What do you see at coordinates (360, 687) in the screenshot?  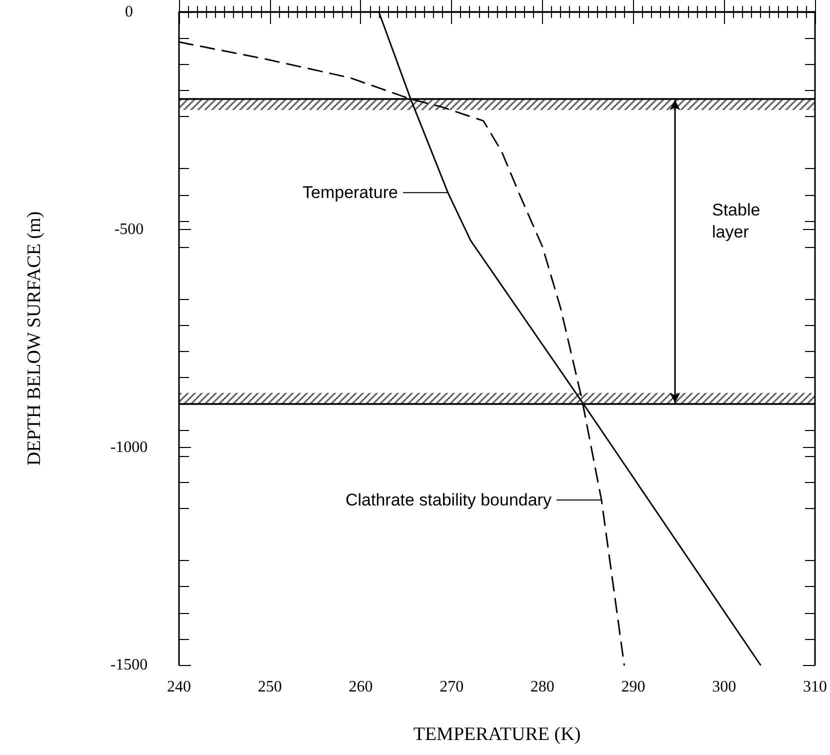 I see `x-tick-label: 260` at bounding box center [360, 687].